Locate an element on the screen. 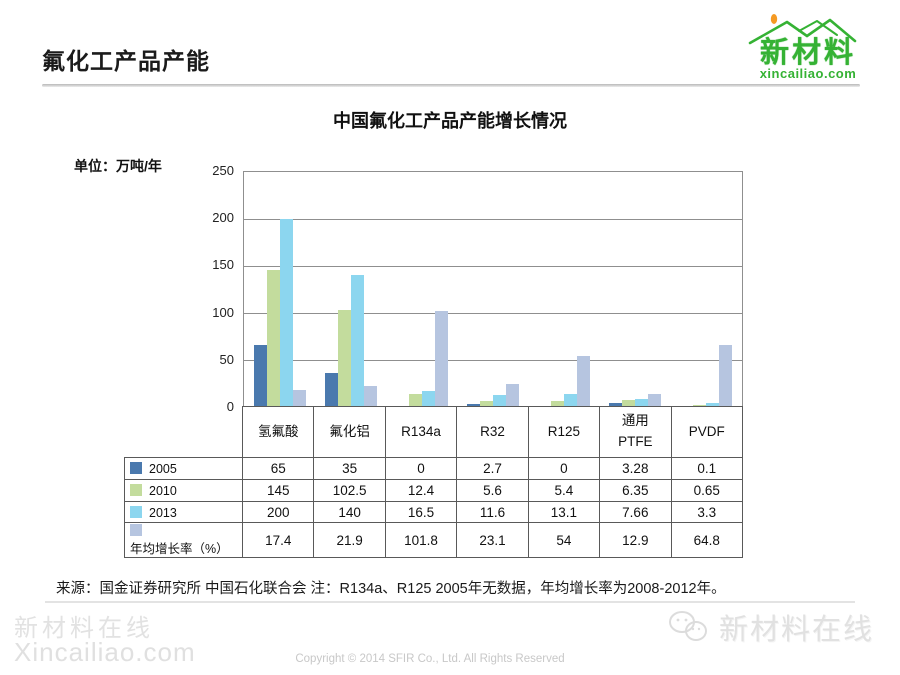 The image size is (900, 675). bar-2010-通用PTFE is located at coordinates (629, 403).